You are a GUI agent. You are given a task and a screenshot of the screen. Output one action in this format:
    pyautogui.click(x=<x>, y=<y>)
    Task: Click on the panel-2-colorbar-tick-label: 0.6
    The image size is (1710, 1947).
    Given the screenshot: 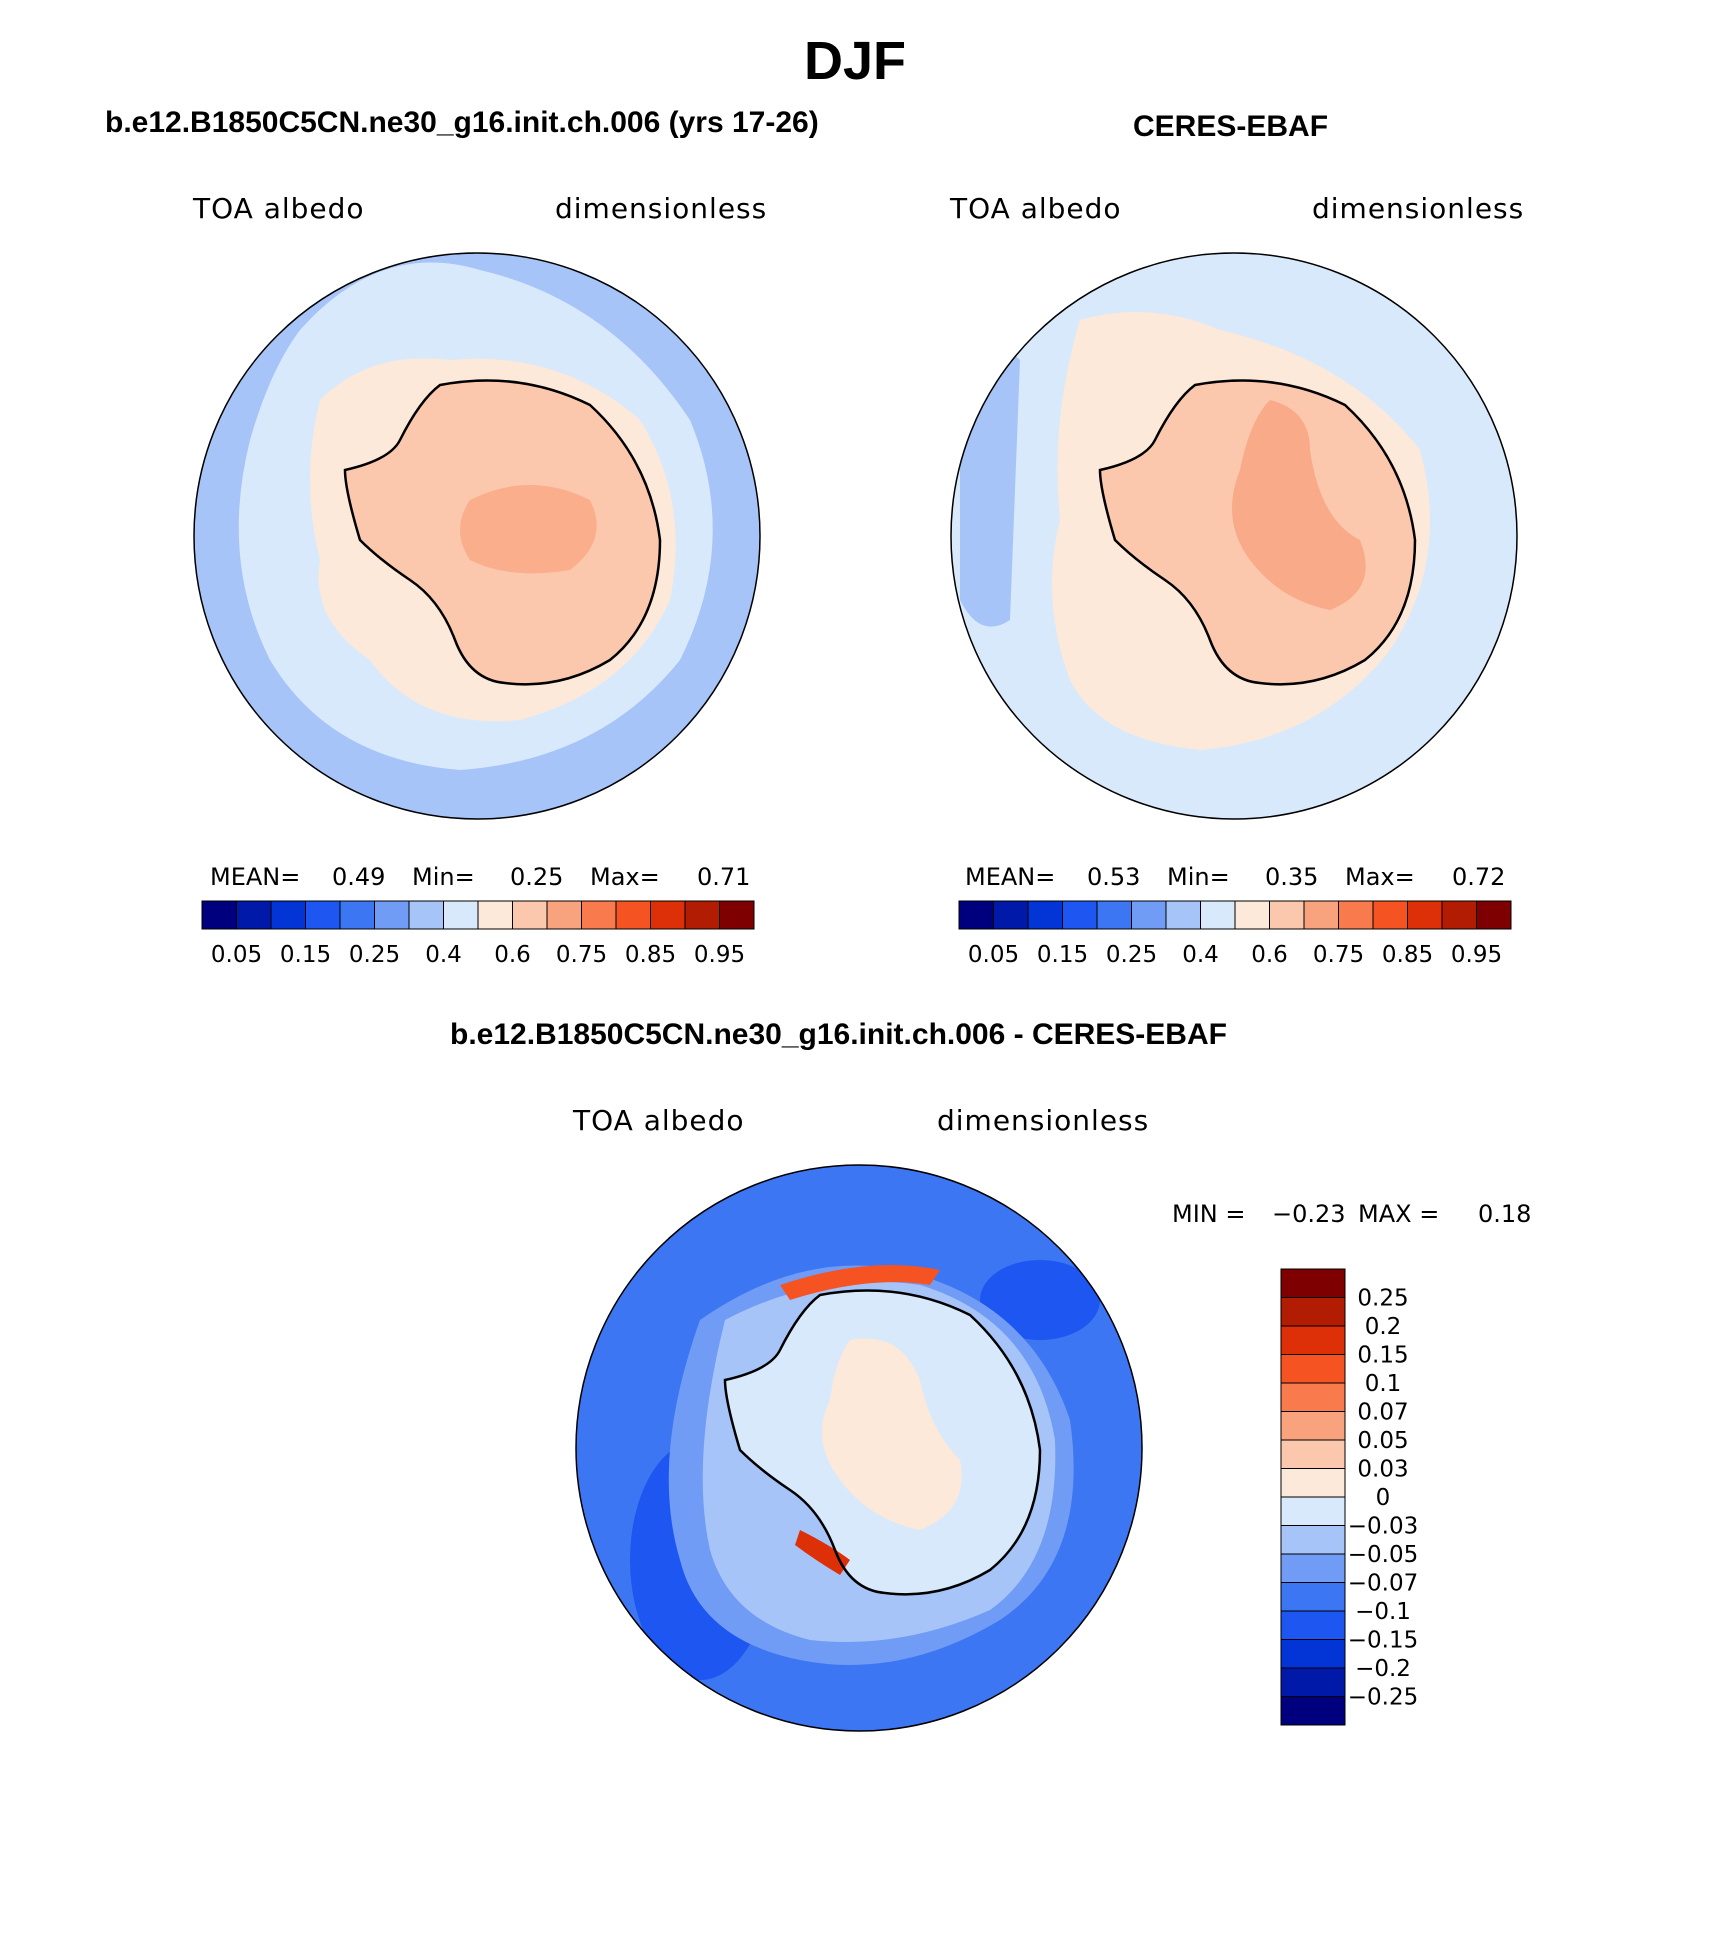 What is the action you would take?
    pyautogui.click(x=1269, y=955)
    